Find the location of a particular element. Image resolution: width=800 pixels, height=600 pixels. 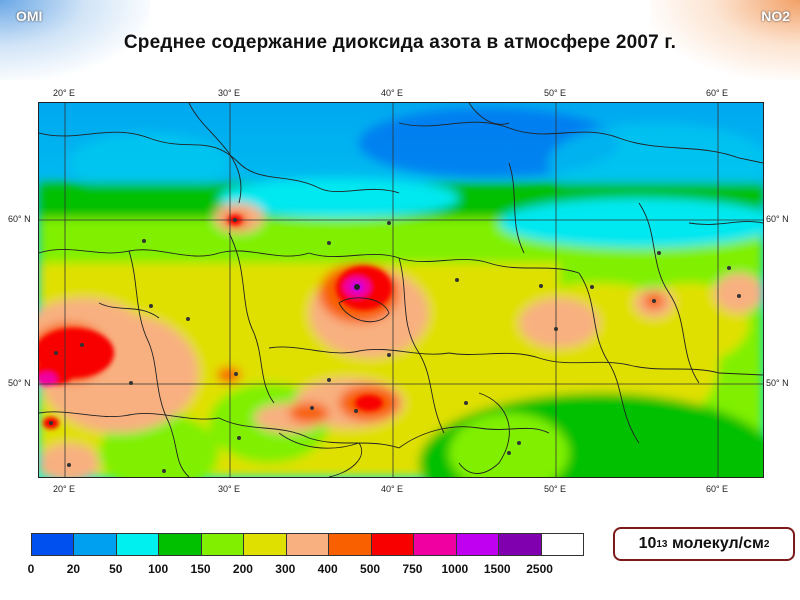

lon-label-bottom-60: 60° E is located at coordinates (717, 489).